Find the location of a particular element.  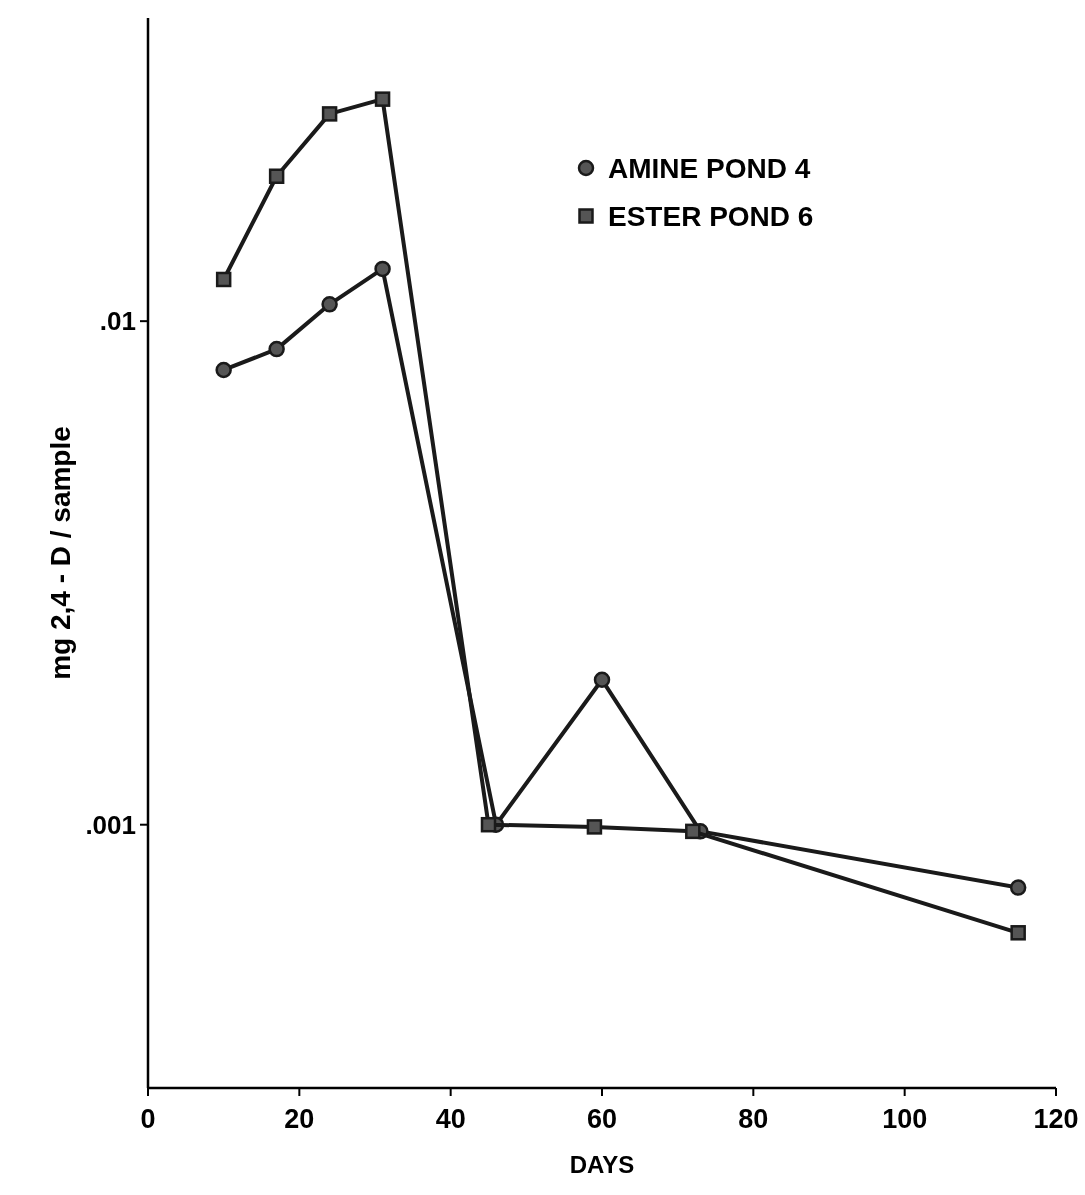

legend-label: ESTER POND 6 is located at coordinates (711, 216).